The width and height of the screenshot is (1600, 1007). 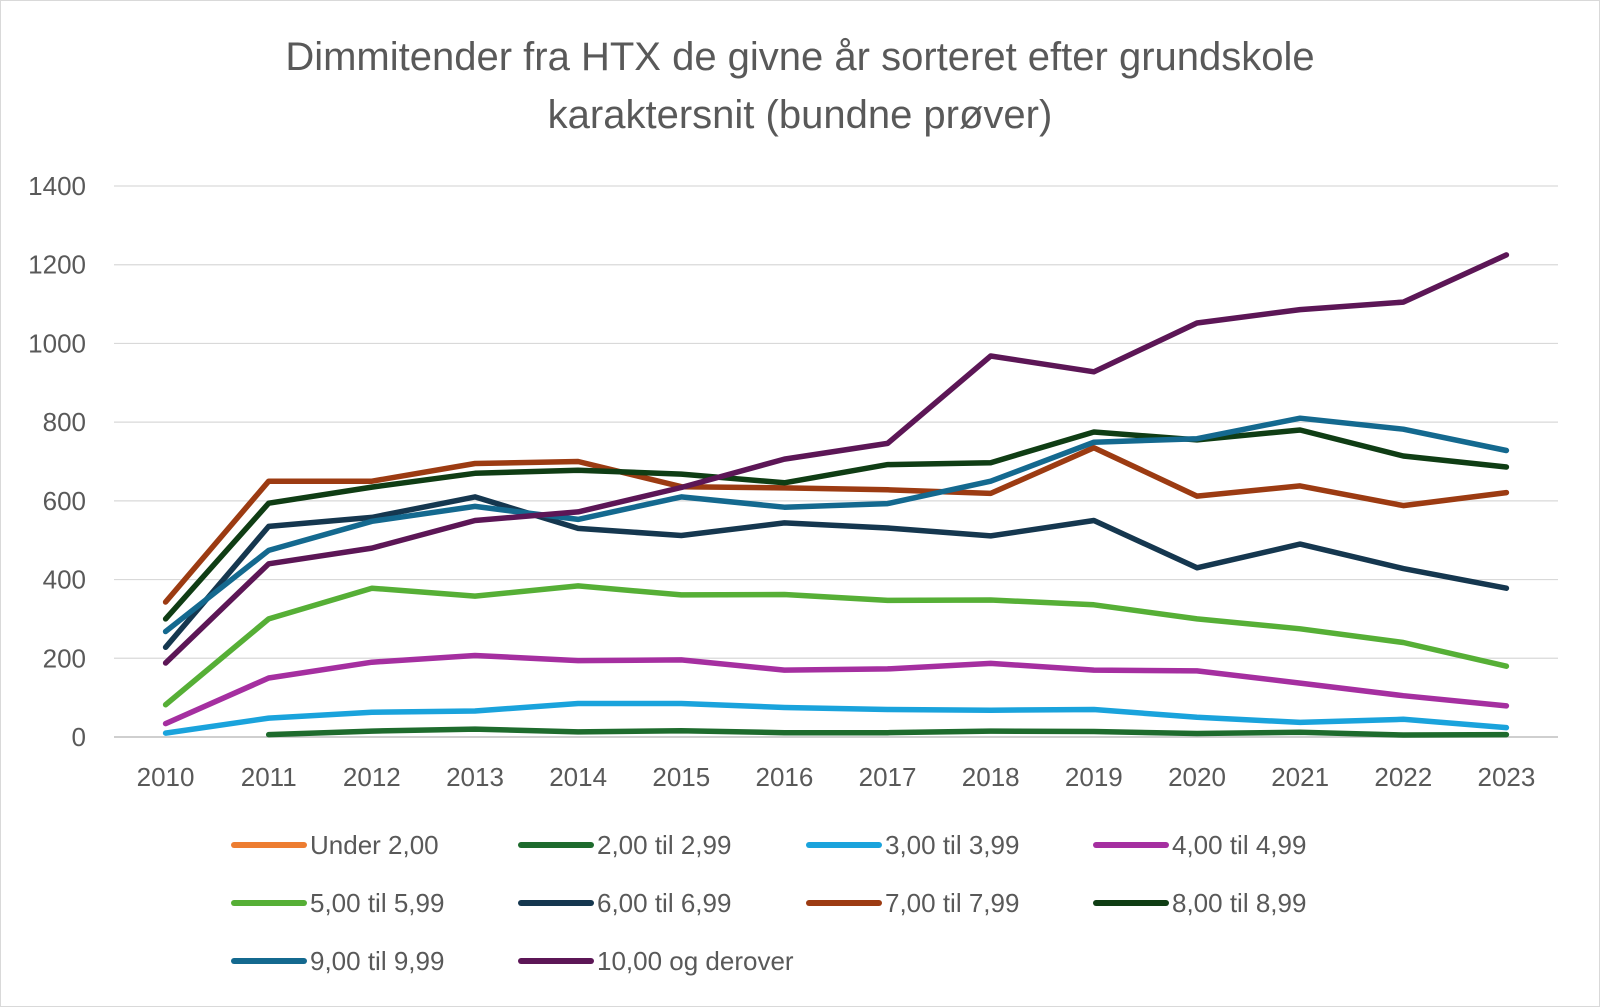 What do you see at coordinates (1197, 777) in the screenshot?
I see `x-tick-label: 2020` at bounding box center [1197, 777].